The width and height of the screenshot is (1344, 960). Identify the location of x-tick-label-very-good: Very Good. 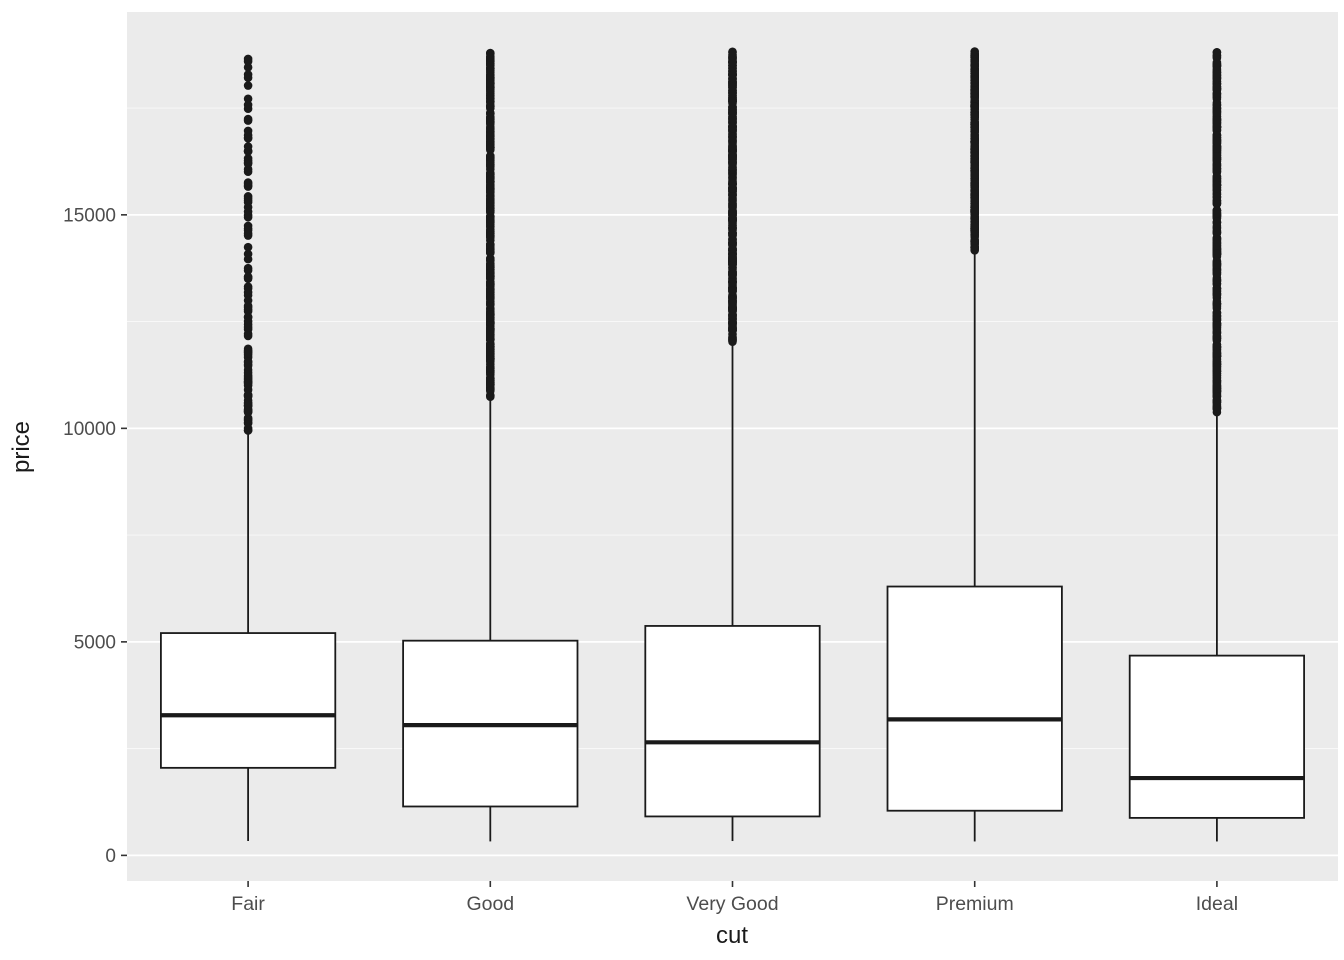
(732, 904).